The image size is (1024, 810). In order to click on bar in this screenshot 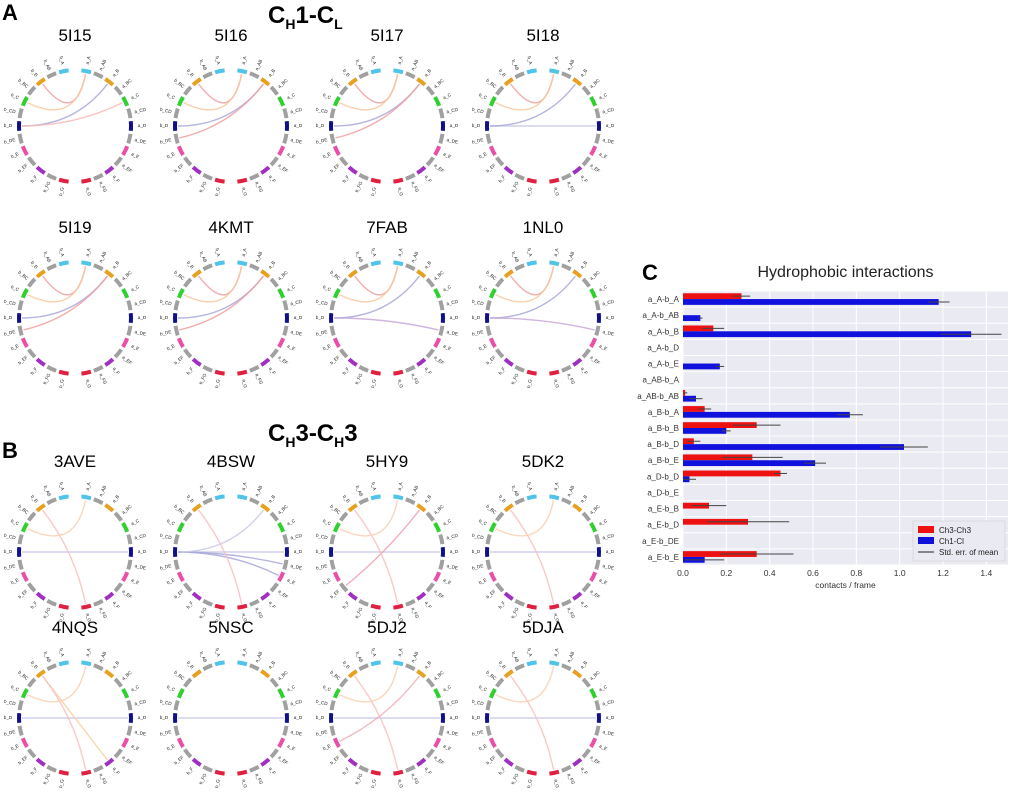, I will do `click(827, 334)`.